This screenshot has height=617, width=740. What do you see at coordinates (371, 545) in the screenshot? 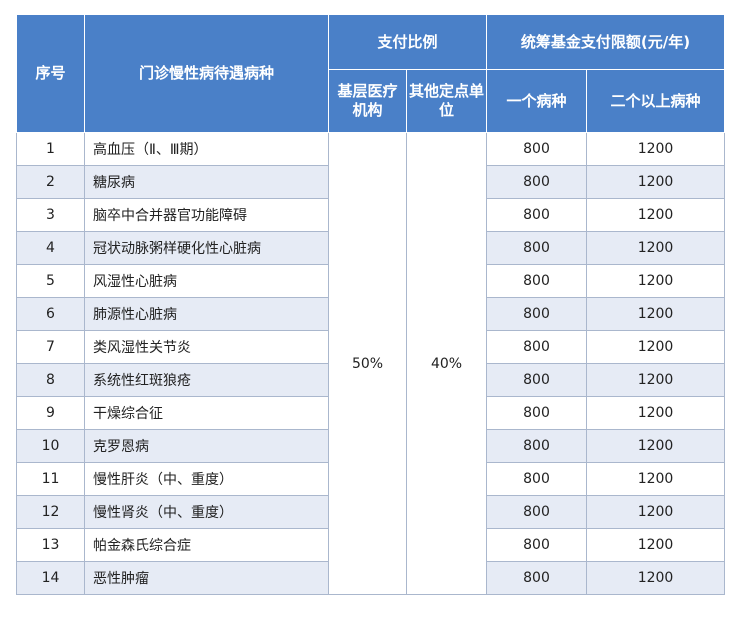
I see `table-row: 13 帕金森氏综合症 800 1200` at bounding box center [371, 545].